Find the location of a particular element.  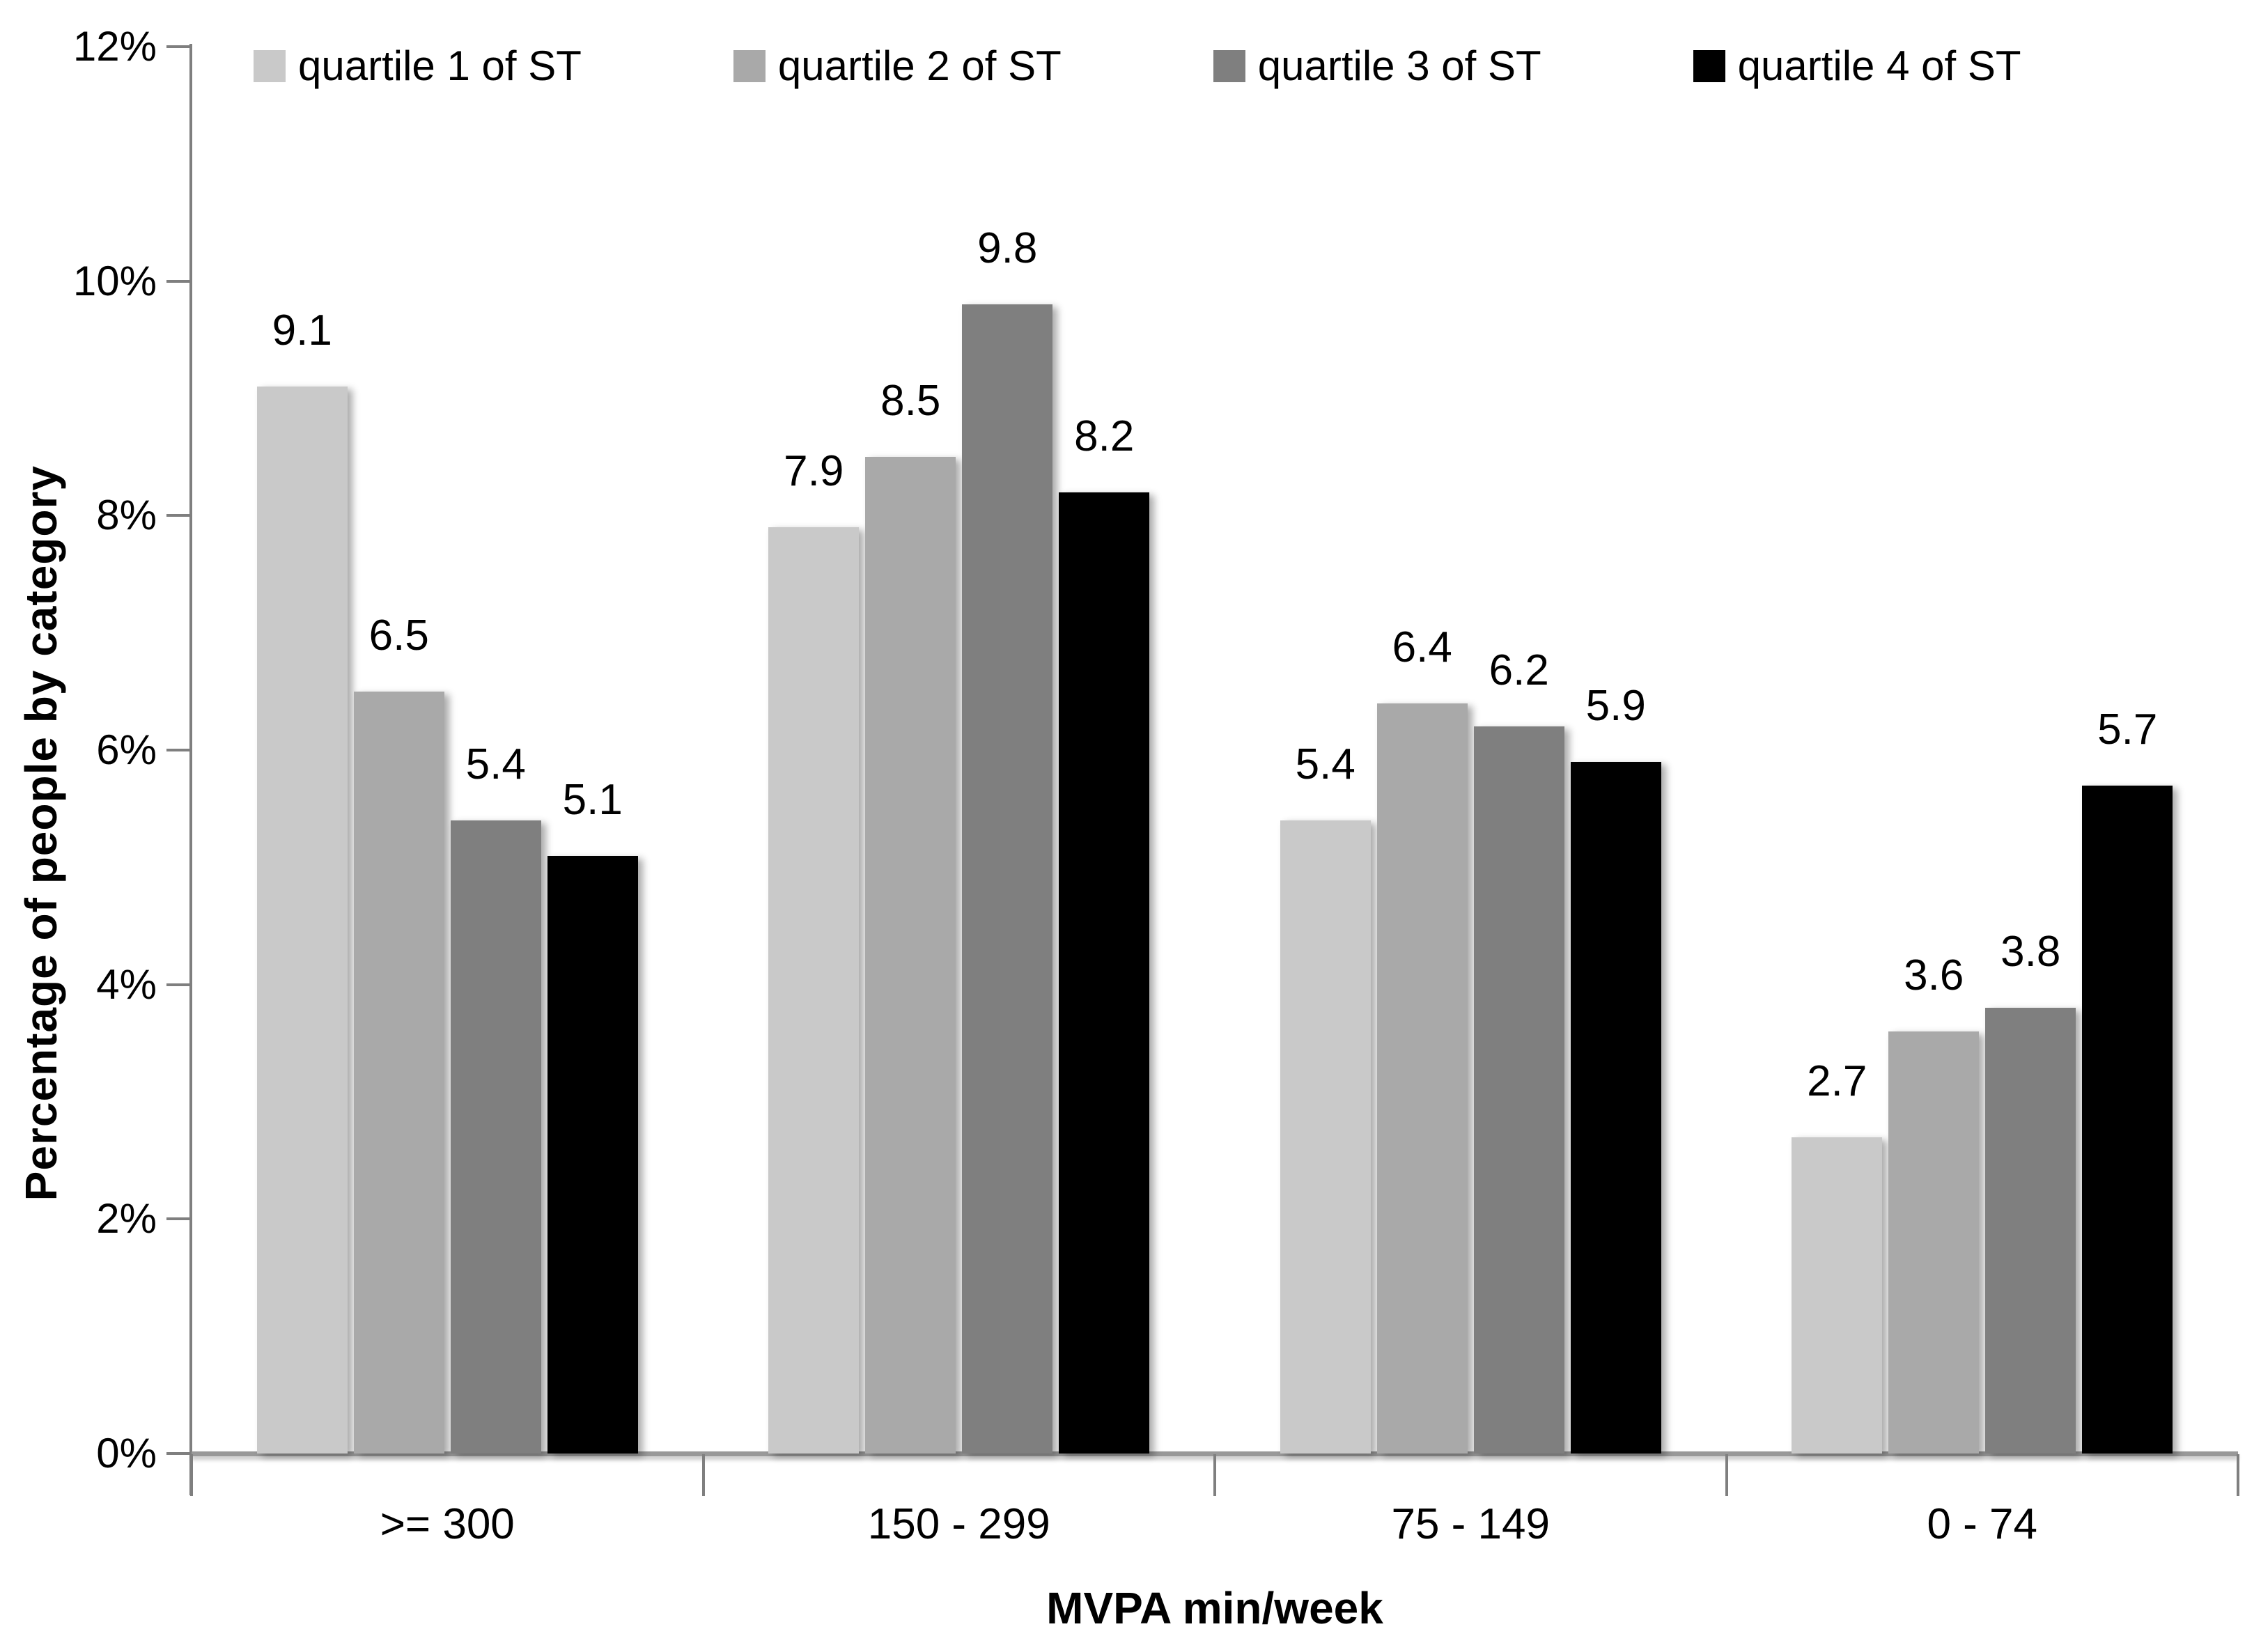

legend-item: quartile 1 of ST is located at coordinates (418, 66).